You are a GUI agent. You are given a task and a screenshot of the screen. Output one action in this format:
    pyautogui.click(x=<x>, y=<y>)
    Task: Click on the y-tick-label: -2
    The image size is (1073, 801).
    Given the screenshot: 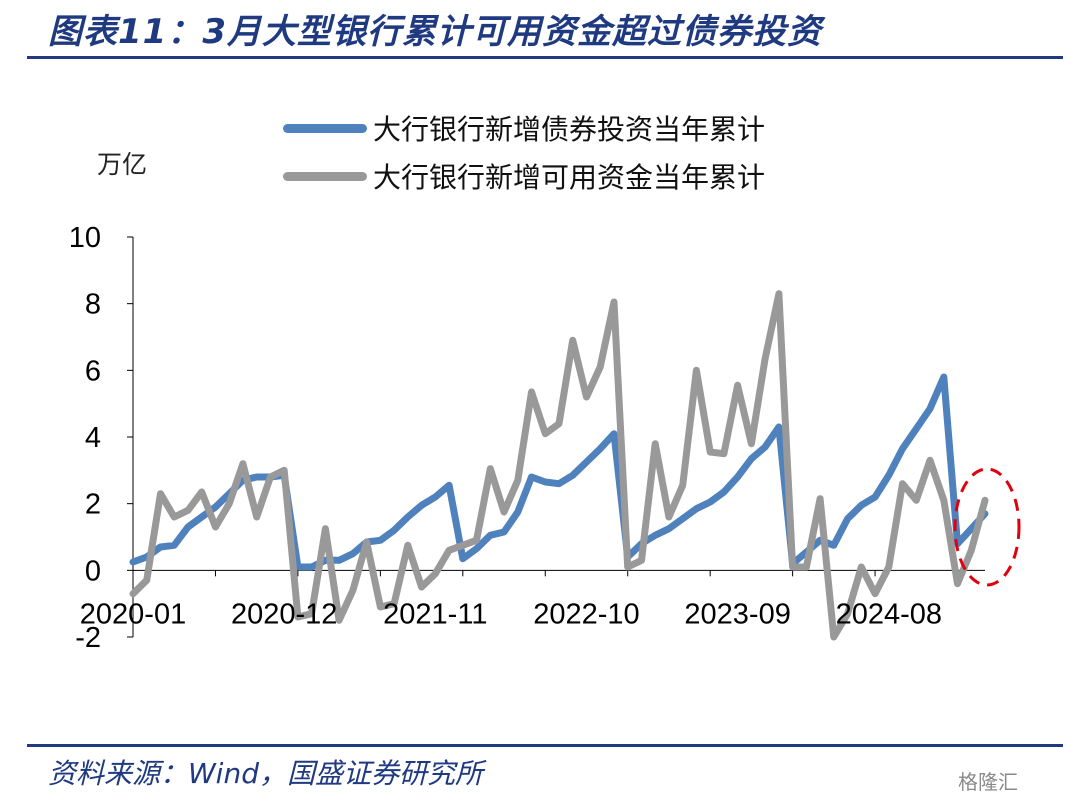 What is the action you would take?
    pyautogui.click(x=88, y=638)
    